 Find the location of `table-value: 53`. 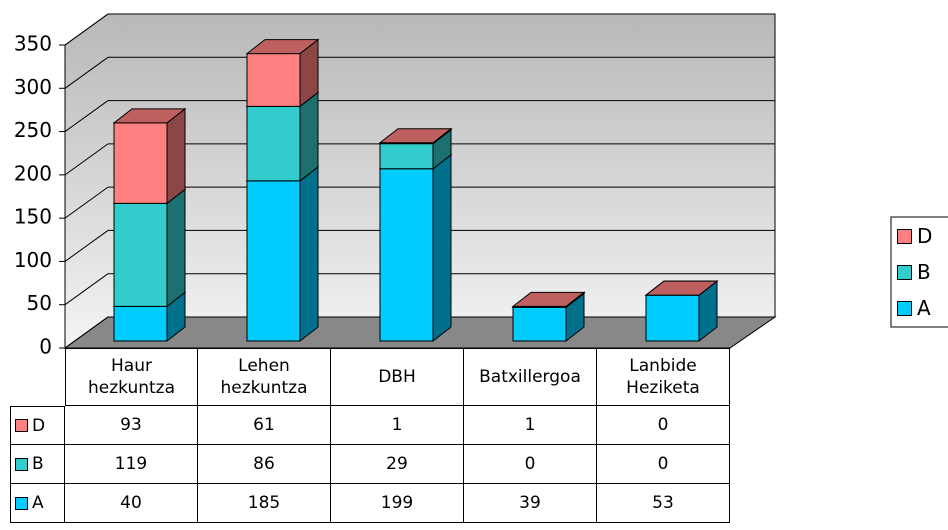

table-value: 53 is located at coordinates (663, 503).